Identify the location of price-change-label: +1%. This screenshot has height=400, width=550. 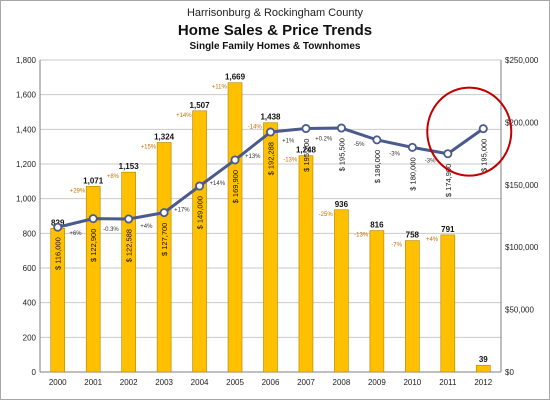
(288, 141).